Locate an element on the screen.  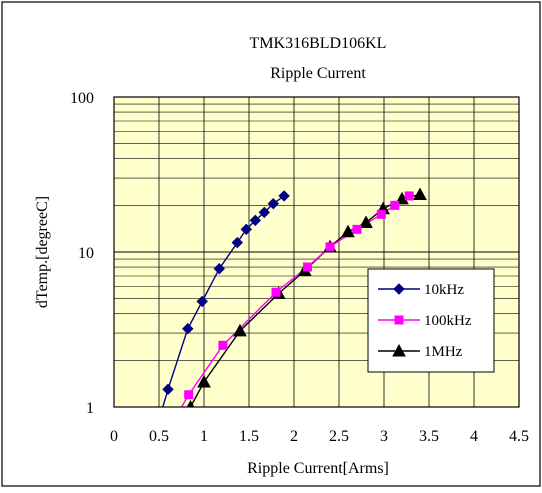
legend-label: 1MHz is located at coordinates (443, 352).